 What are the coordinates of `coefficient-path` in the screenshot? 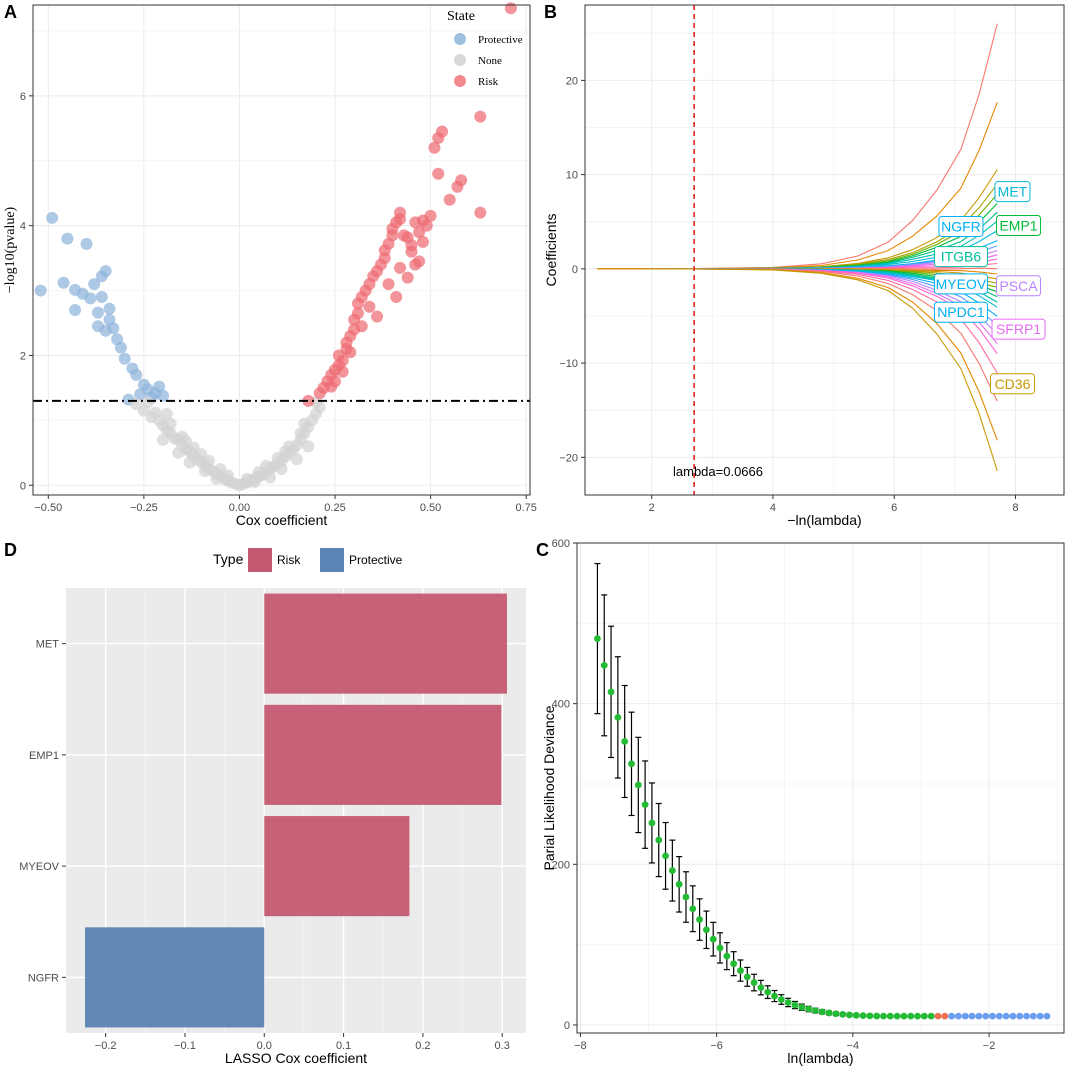 It's located at (797, 370).